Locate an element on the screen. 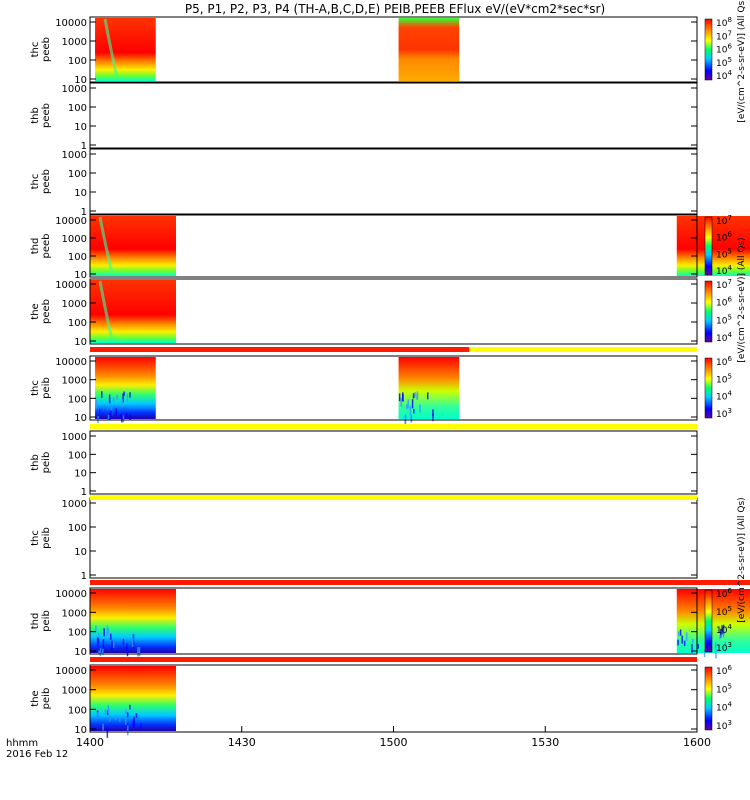 This screenshot has height=800, width=750. status-bar is located at coordinates (279, 349).